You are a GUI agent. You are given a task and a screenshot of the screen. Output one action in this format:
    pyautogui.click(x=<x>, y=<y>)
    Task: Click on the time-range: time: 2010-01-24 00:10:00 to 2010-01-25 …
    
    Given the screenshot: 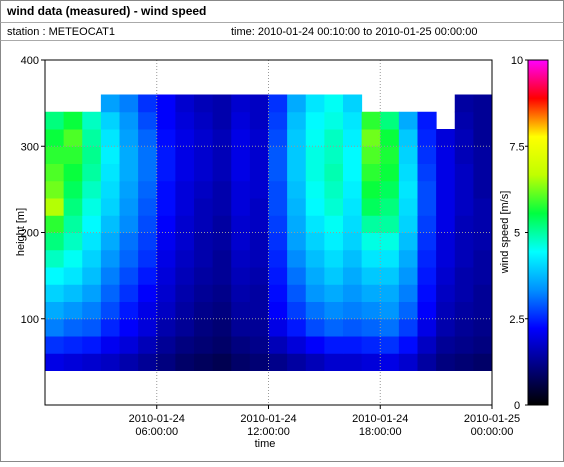 What is the action you would take?
    pyautogui.click(x=354, y=32)
    